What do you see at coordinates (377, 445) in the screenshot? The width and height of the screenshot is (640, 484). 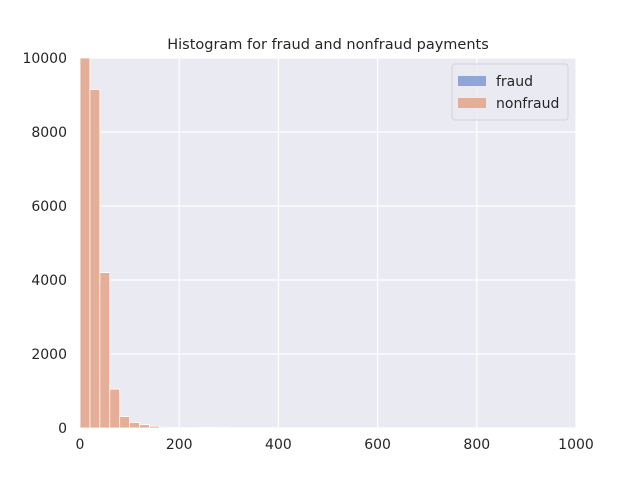 I see `x-tick-label: 600` at bounding box center [377, 445].